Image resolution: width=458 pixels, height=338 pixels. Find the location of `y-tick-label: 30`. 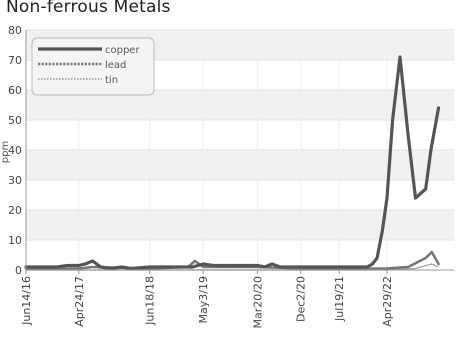

y-tick-label: 30 is located at coordinates (15, 180).